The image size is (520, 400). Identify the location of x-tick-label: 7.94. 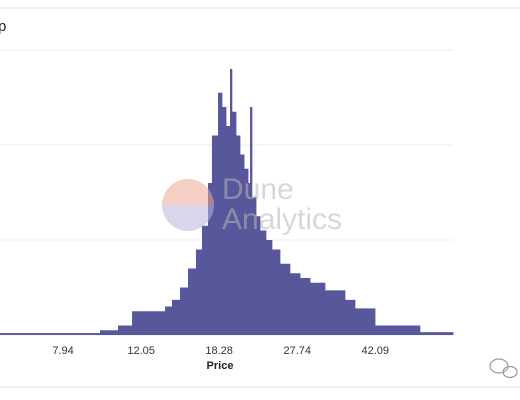
(62, 351).